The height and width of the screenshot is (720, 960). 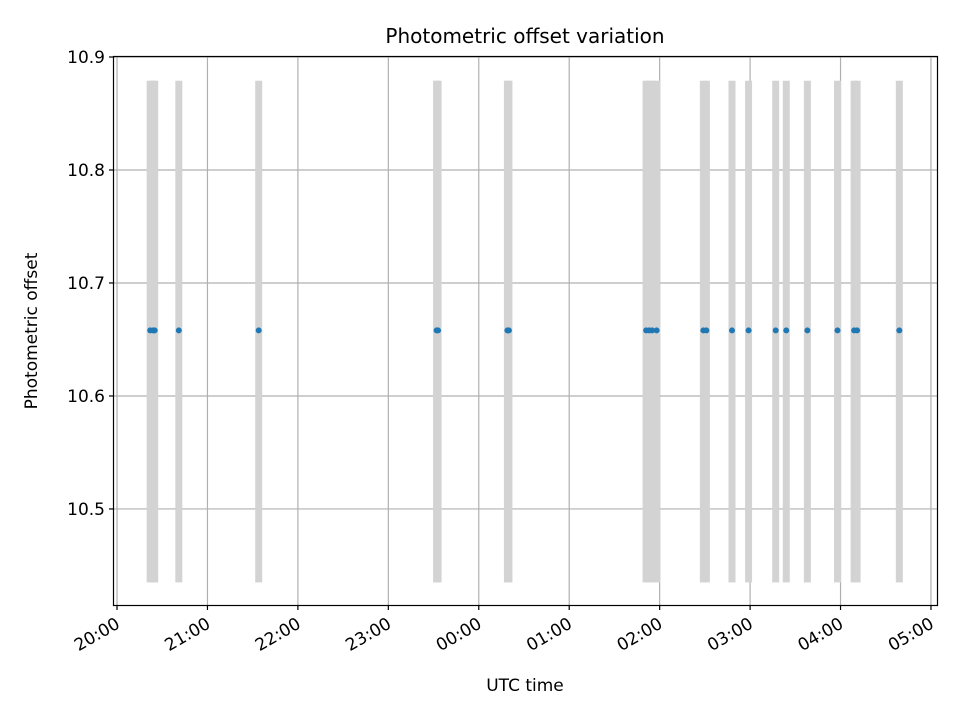 What do you see at coordinates (524, 36) in the screenshot?
I see `chart-title: Photometric offset variation` at bounding box center [524, 36].